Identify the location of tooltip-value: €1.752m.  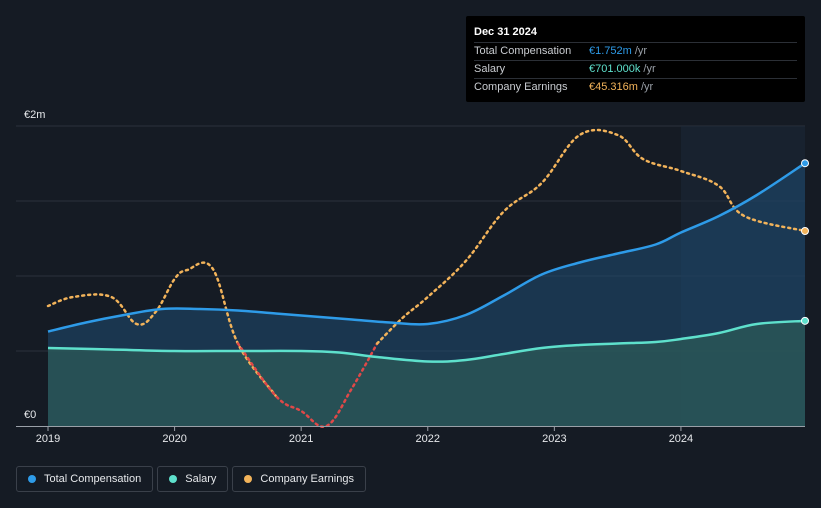
(610, 51).